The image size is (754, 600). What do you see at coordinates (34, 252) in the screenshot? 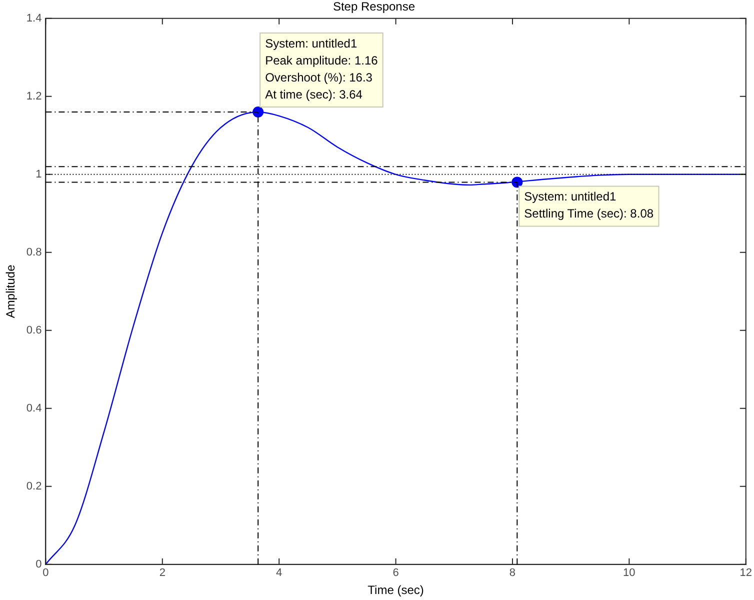
I see `y-tick-label: 0.8` at bounding box center [34, 252].